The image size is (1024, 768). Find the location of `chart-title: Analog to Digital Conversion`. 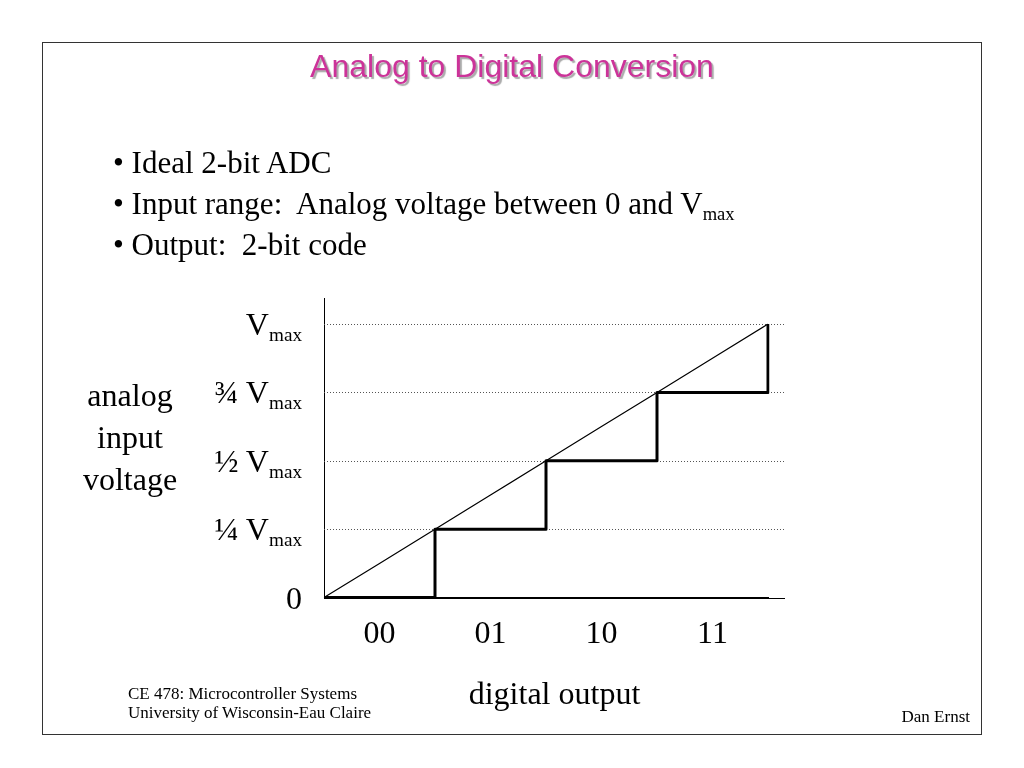

chart-title: Analog to Digital Conversion is located at coordinates (512, 66).